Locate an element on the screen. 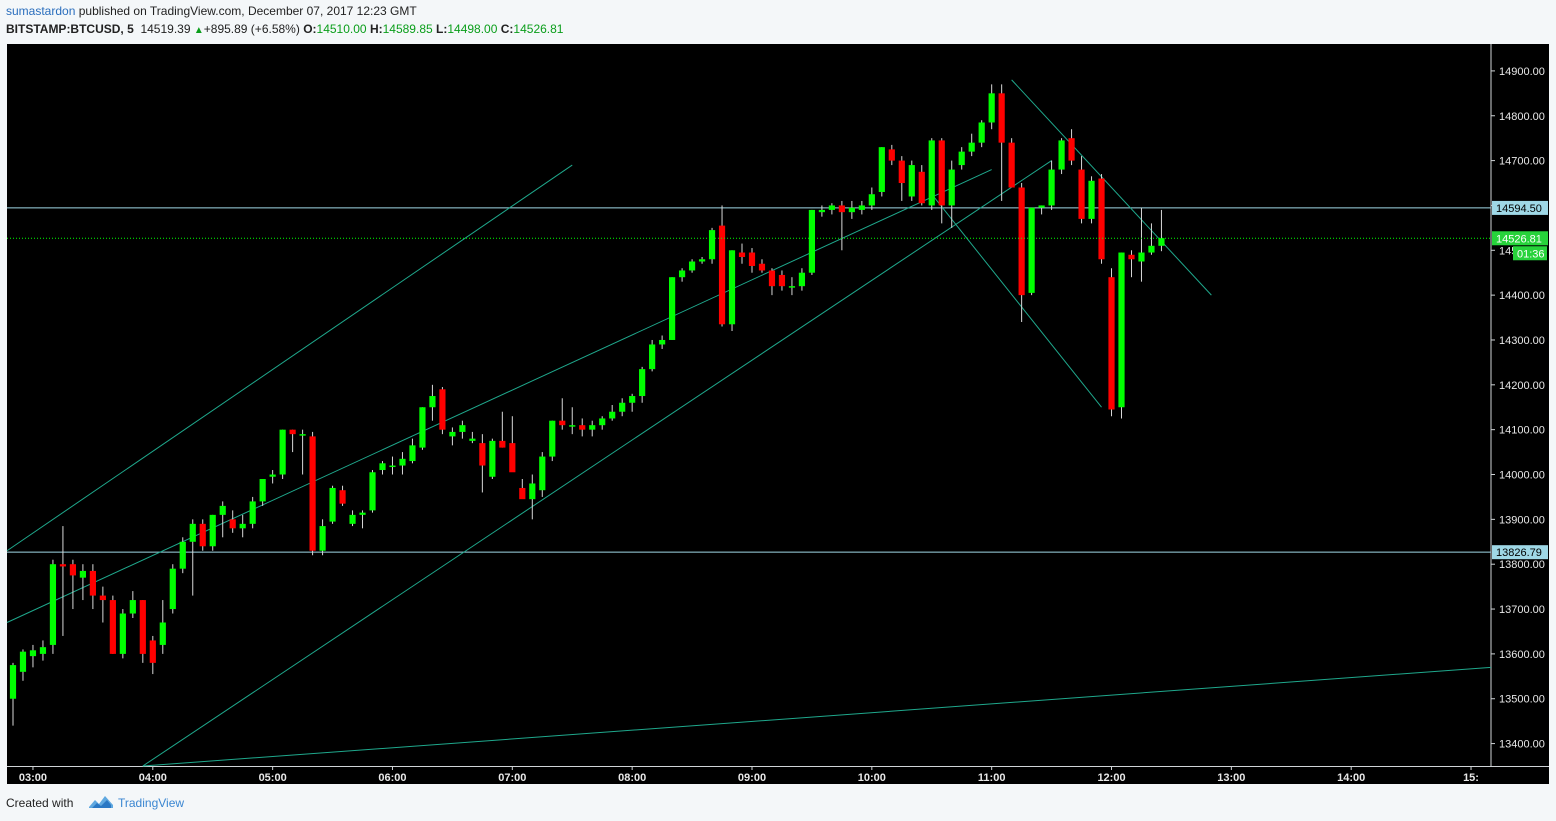 This screenshot has width=1556, height=821. x-tick-label: 11:00 is located at coordinates (992, 778).